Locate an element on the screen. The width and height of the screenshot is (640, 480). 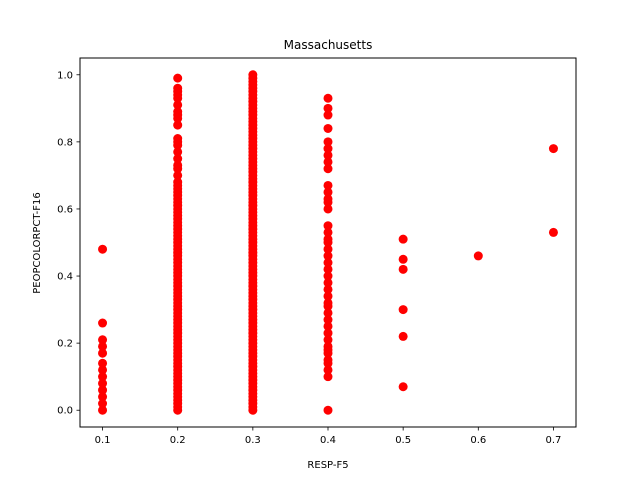
x-tick-label: 0.4 is located at coordinates (328, 440).